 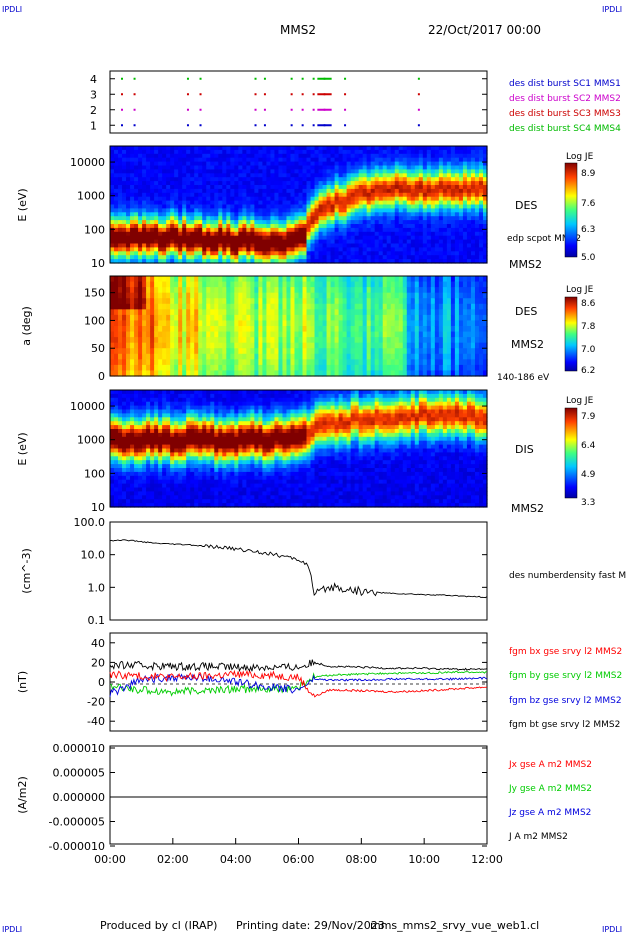 I want to click on des-pitch-frame, so click(x=298, y=326).